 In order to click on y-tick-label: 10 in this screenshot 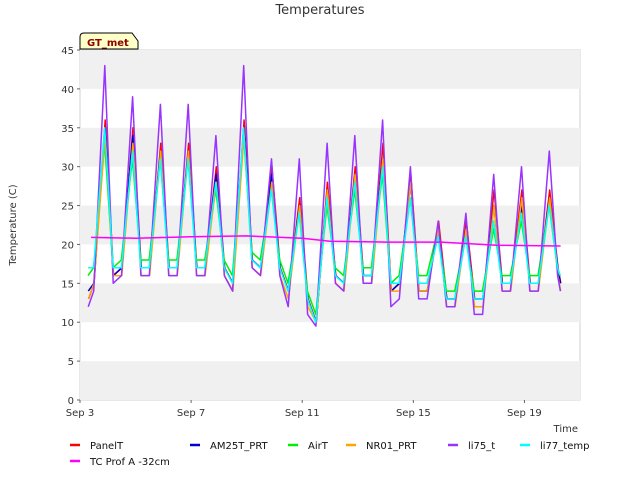, I will do `click(67, 323)`.